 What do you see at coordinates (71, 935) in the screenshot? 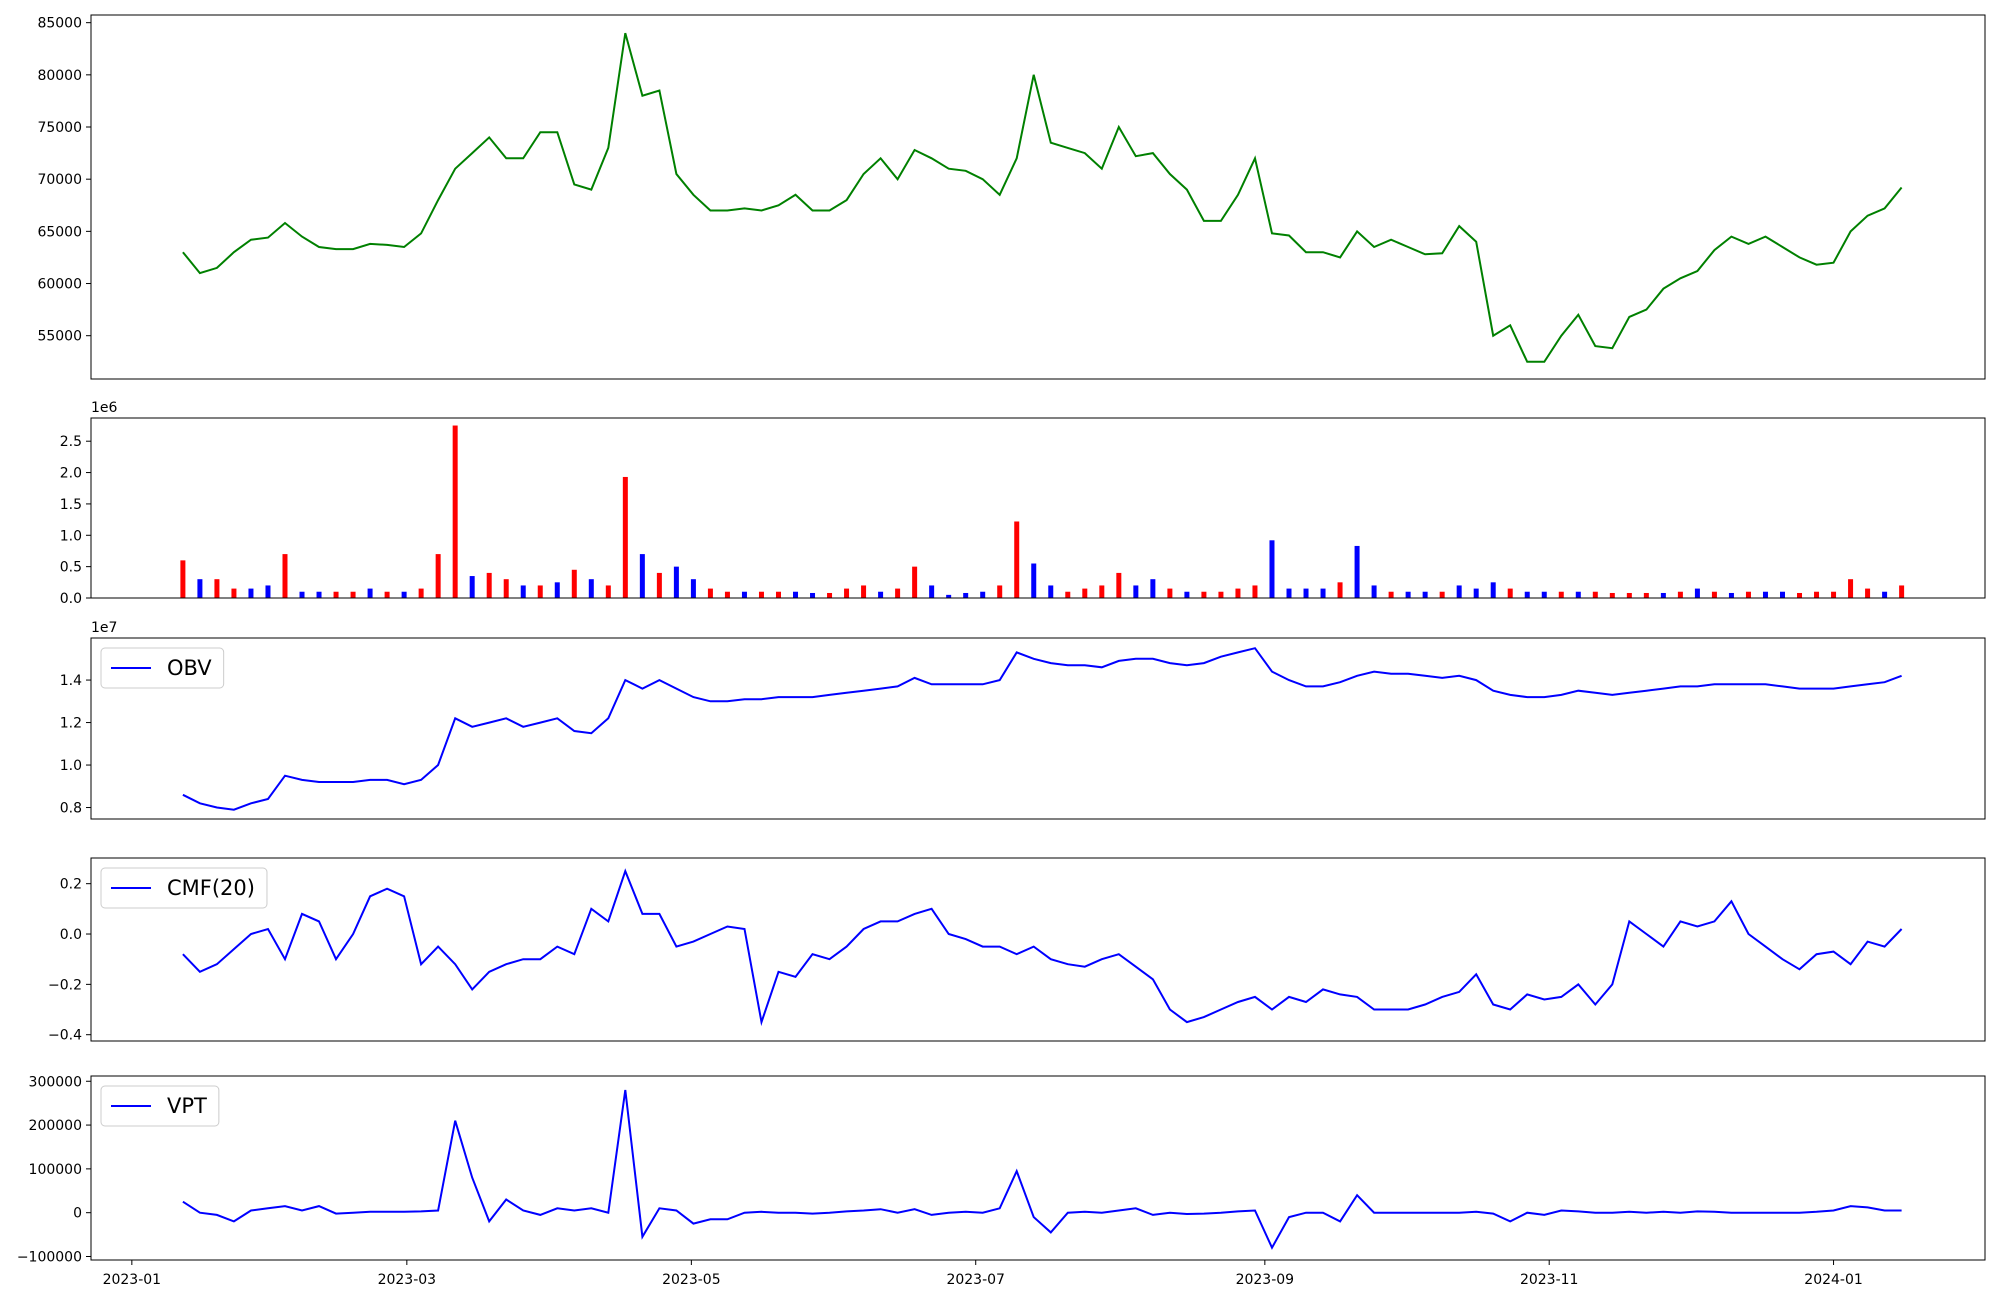
I see `y-tick-label: 0.0` at bounding box center [71, 935].